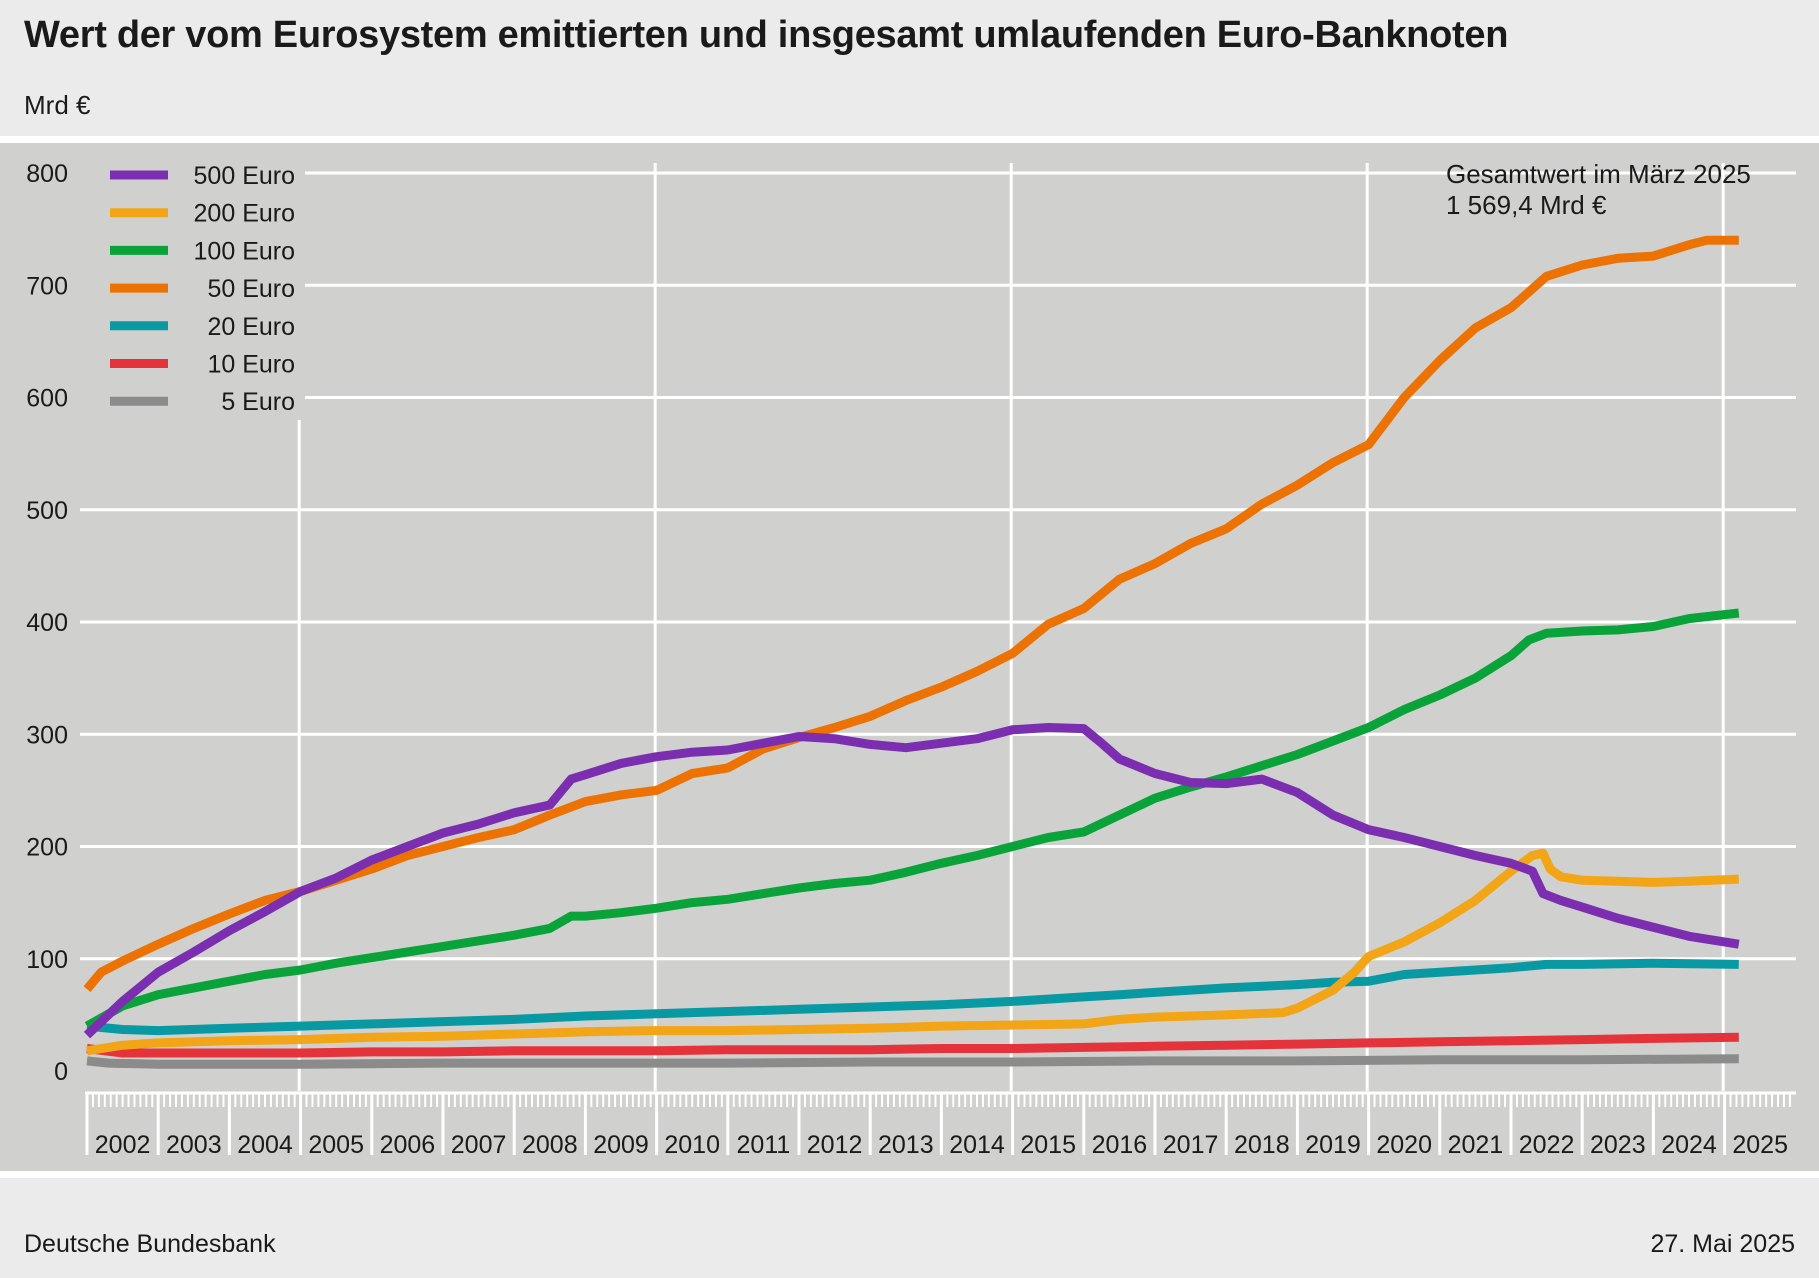 The image size is (1819, 1278). What do you see at coordinates (977, 1145) in the screenshot?
I see `x-tick-label: 2014` at bounding box center [977, 1145].